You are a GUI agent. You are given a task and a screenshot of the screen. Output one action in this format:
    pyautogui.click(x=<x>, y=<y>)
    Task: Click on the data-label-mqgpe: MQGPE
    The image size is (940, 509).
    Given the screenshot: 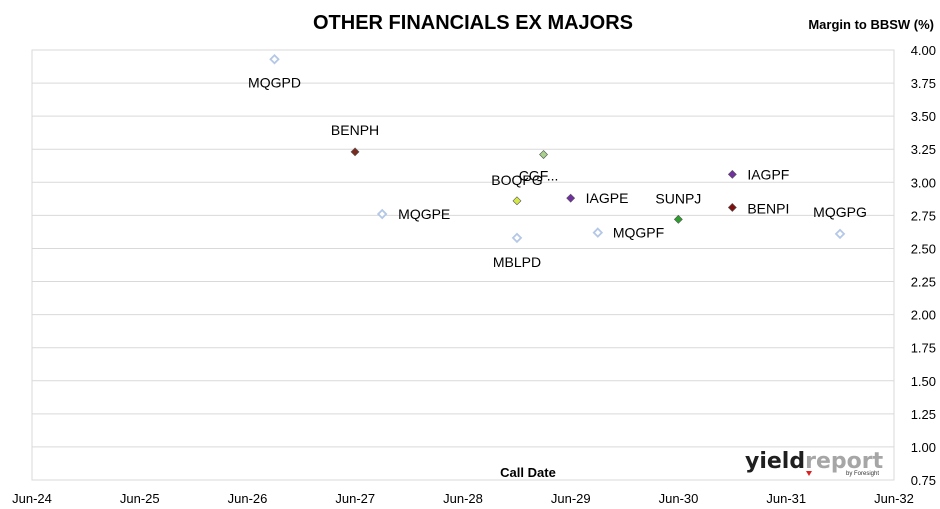 What is the action you would take?
    pyautogui.click(x=424, y=214)
    